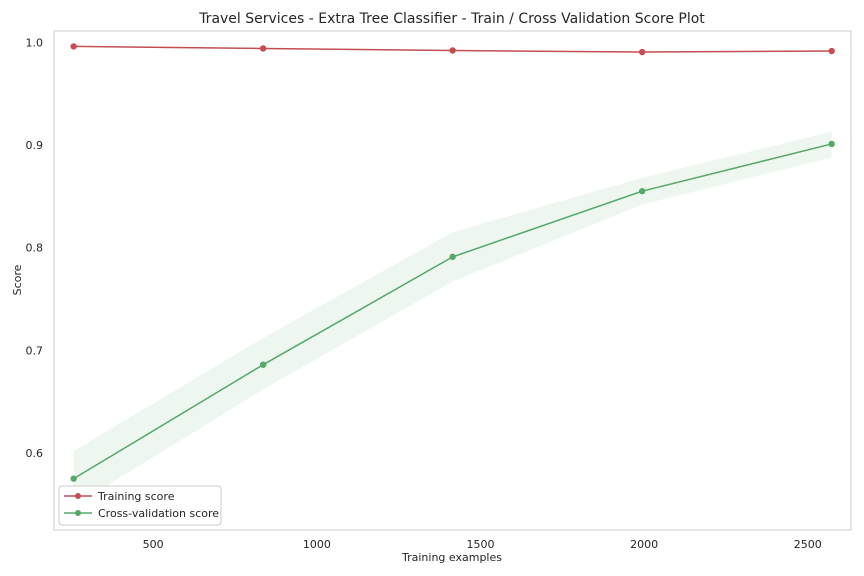 The height and width of the screenshot is (576, 864). I want to click on y-axis-label: Score, so click(17, 279).